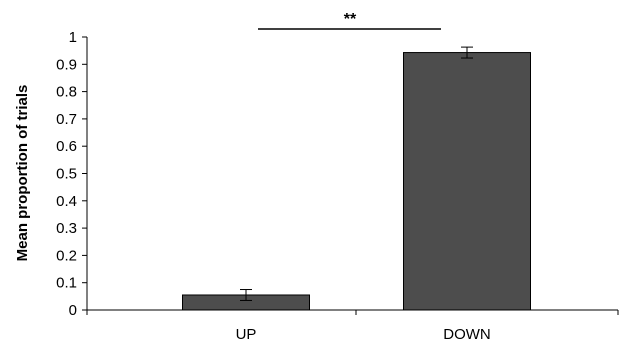  What do you see at coordinates (66, 119) in the screenshot?
I see `y-tick-label: 0.7` at bounding box center [66, 119].